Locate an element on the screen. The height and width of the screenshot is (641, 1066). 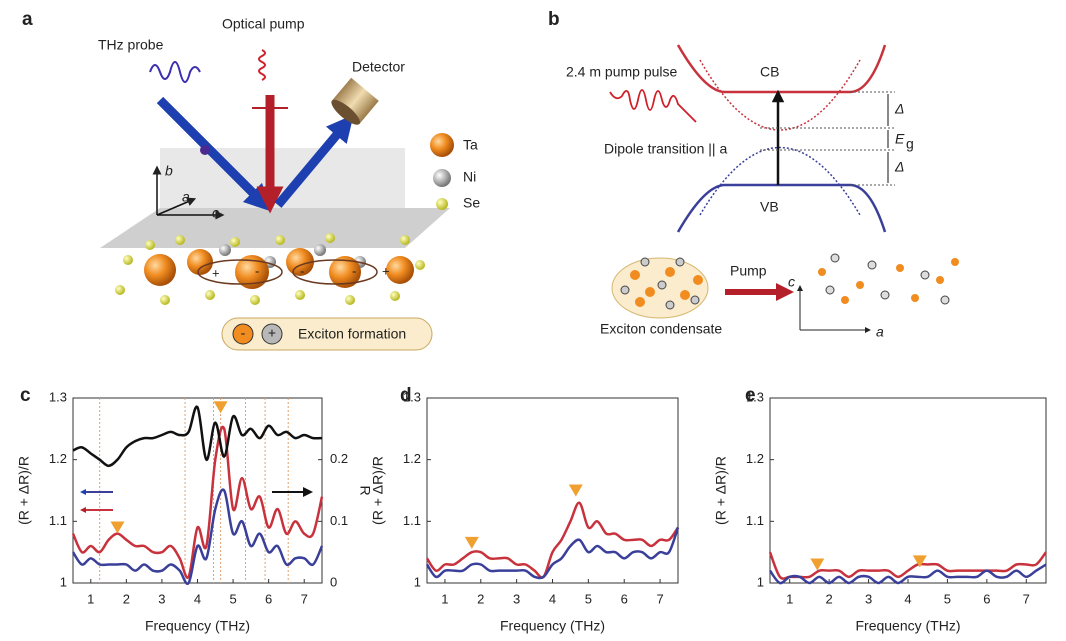
thz-pulse is located at coordinates (175, 72).